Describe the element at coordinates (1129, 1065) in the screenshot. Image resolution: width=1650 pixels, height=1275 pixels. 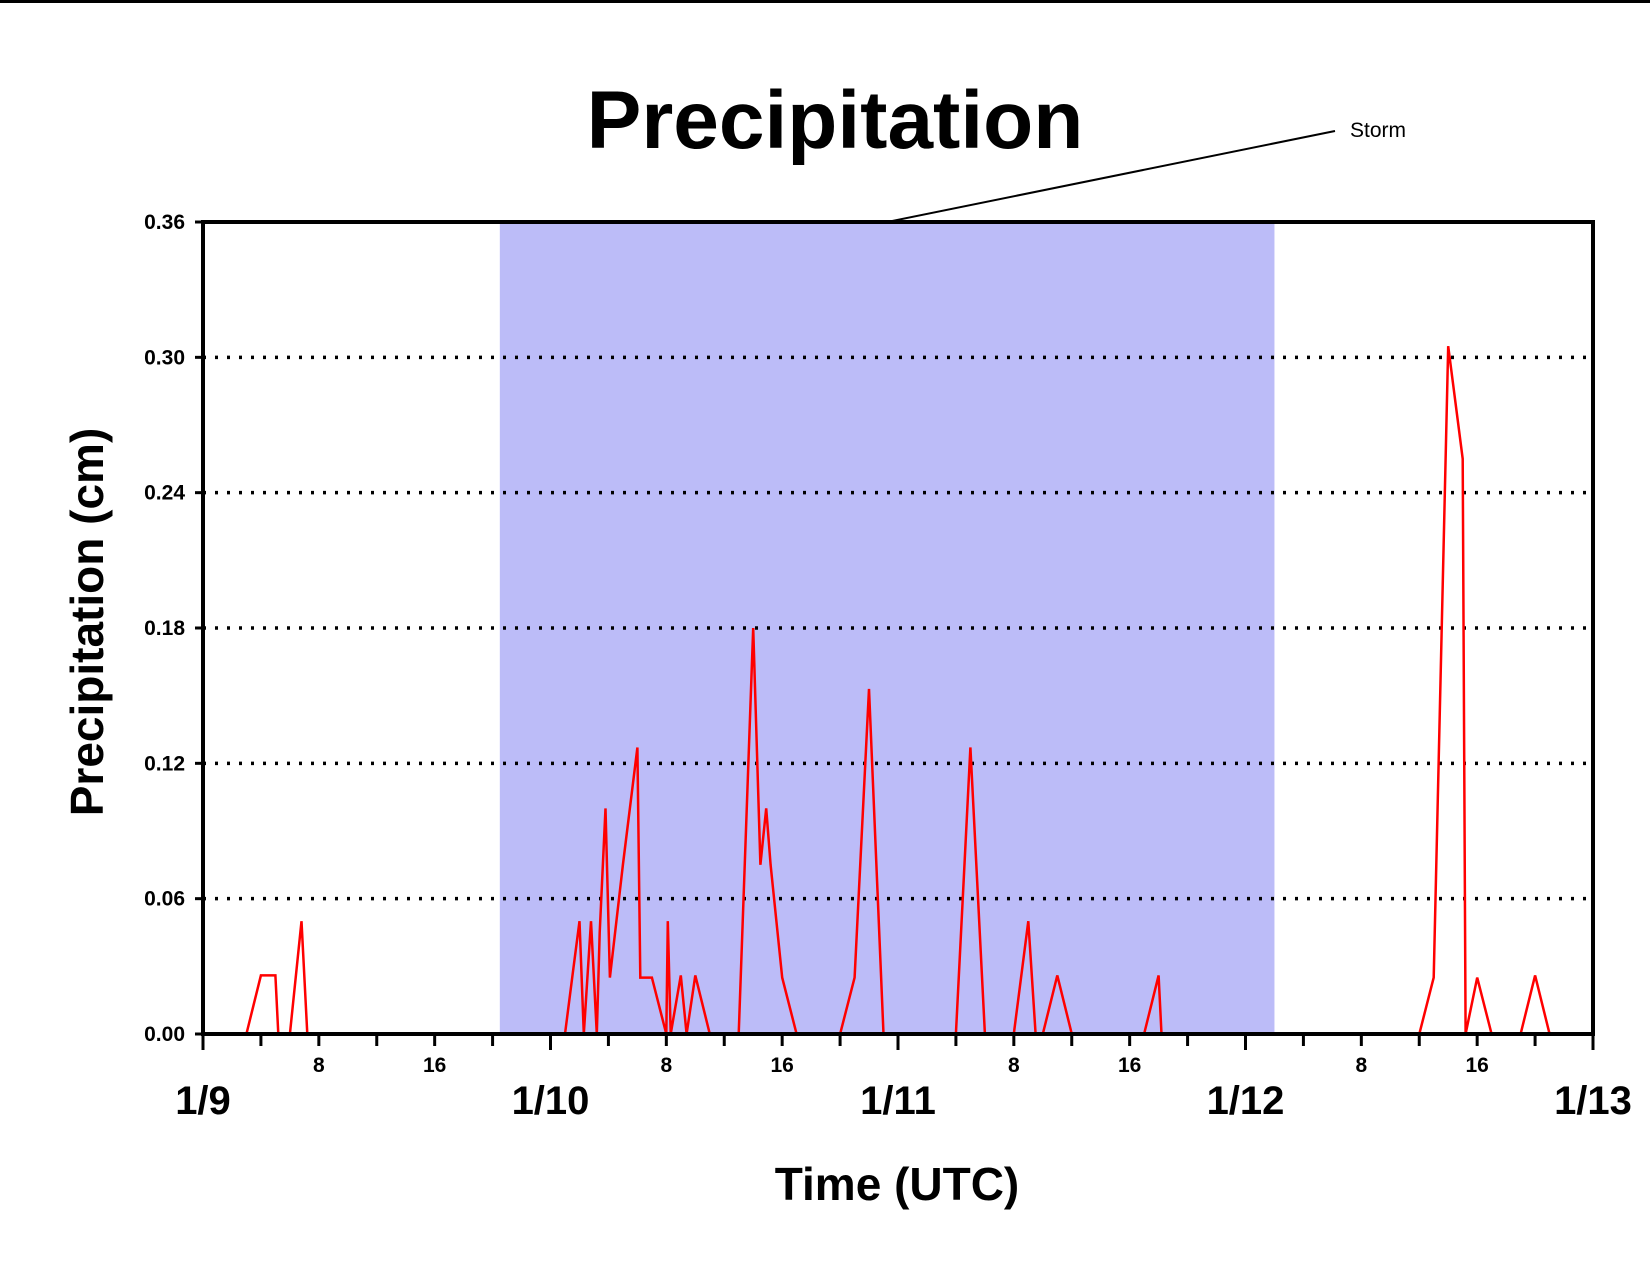
I see `x-hour-label-2-16: 16` at that location.